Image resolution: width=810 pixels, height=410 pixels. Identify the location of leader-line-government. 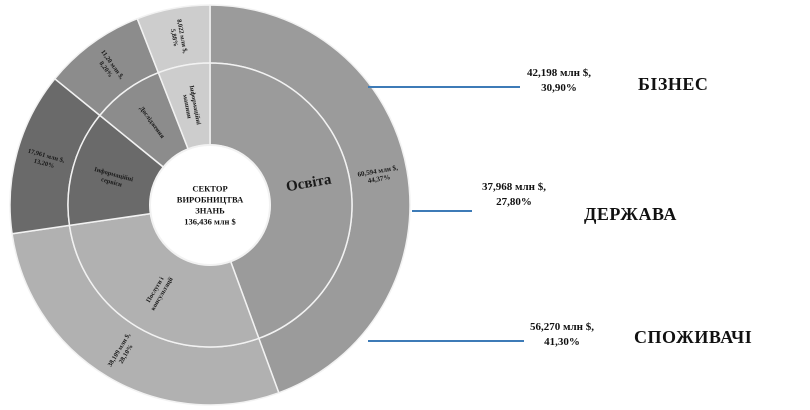
(442, 211).